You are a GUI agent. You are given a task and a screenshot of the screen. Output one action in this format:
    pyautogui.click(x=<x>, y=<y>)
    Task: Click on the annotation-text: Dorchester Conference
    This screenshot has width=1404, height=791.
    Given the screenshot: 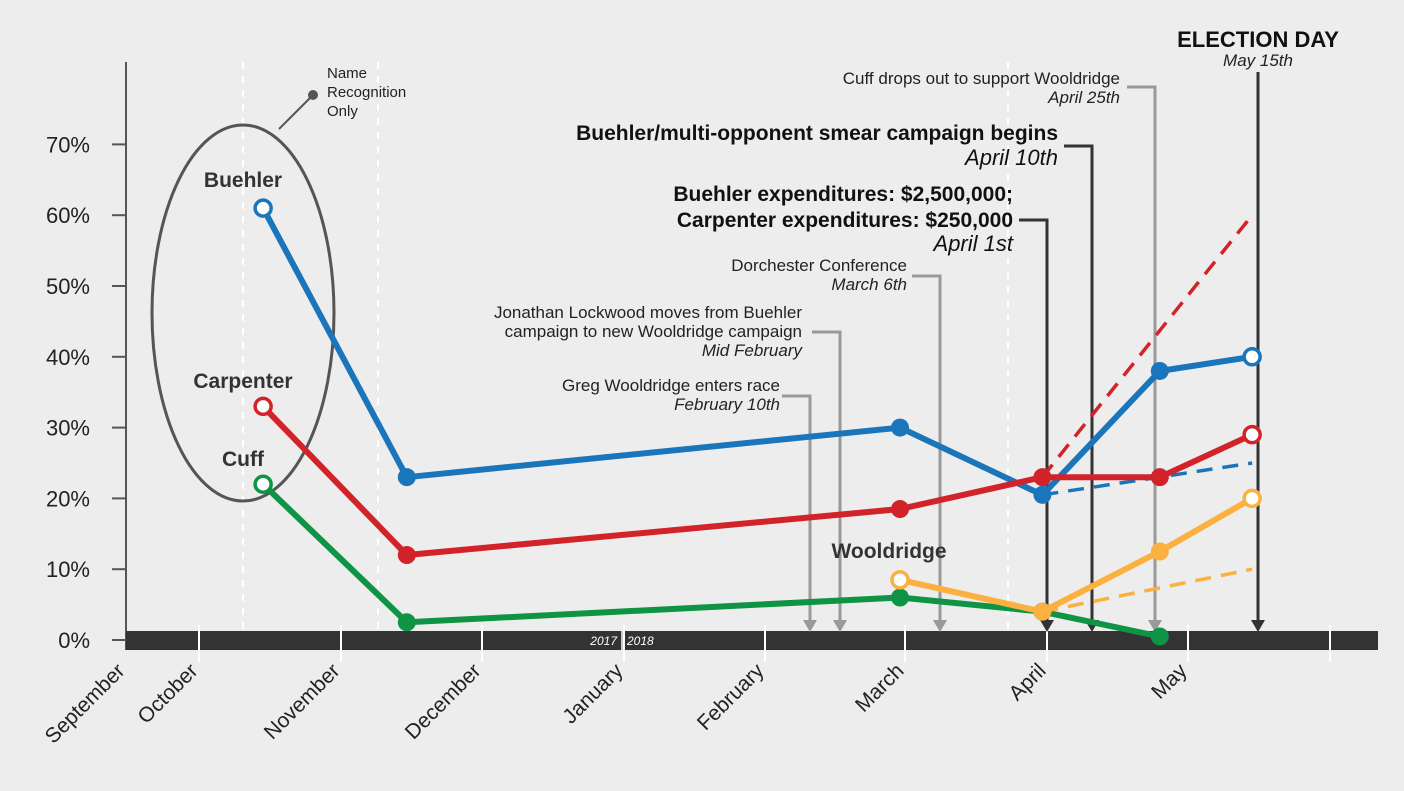 What is the action you would take?
    pyautogui.click(x=819, y=265)
    